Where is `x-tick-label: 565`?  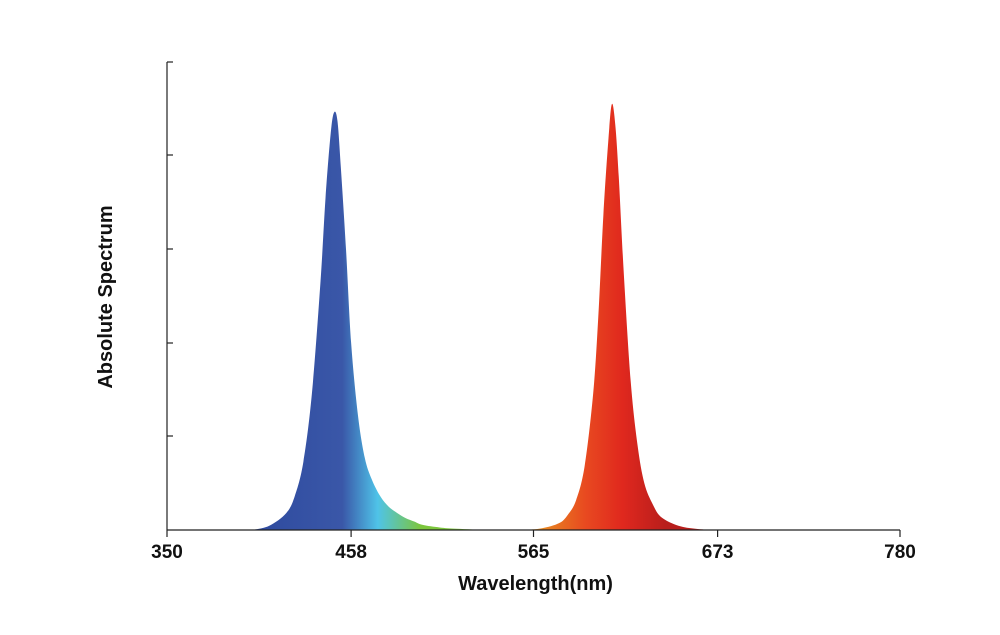
x-tick-label: 565 is located at coordinates (534, 552).